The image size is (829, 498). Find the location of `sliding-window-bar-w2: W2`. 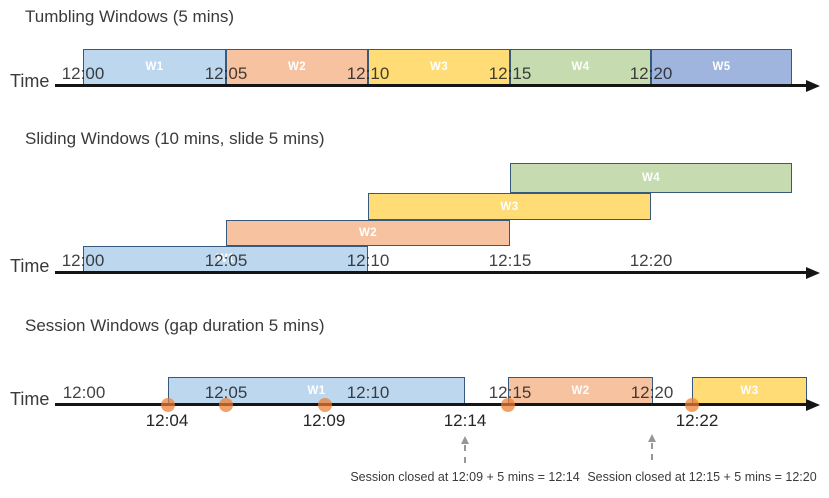

sliding-window-bar-w2: W2 is located at coordinates (368, 233).